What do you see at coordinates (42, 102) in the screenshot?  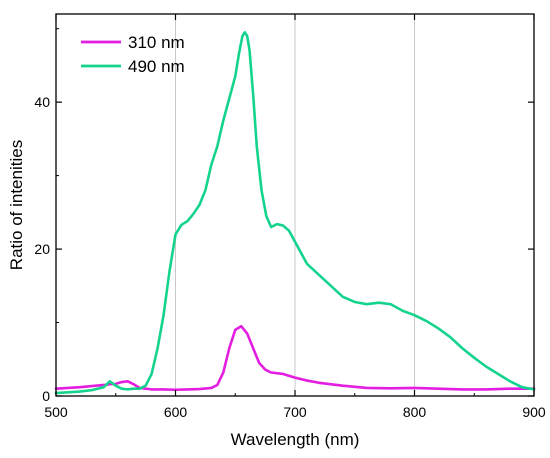 I see `y-tick-label: 40` at bounding box center [42, 102].